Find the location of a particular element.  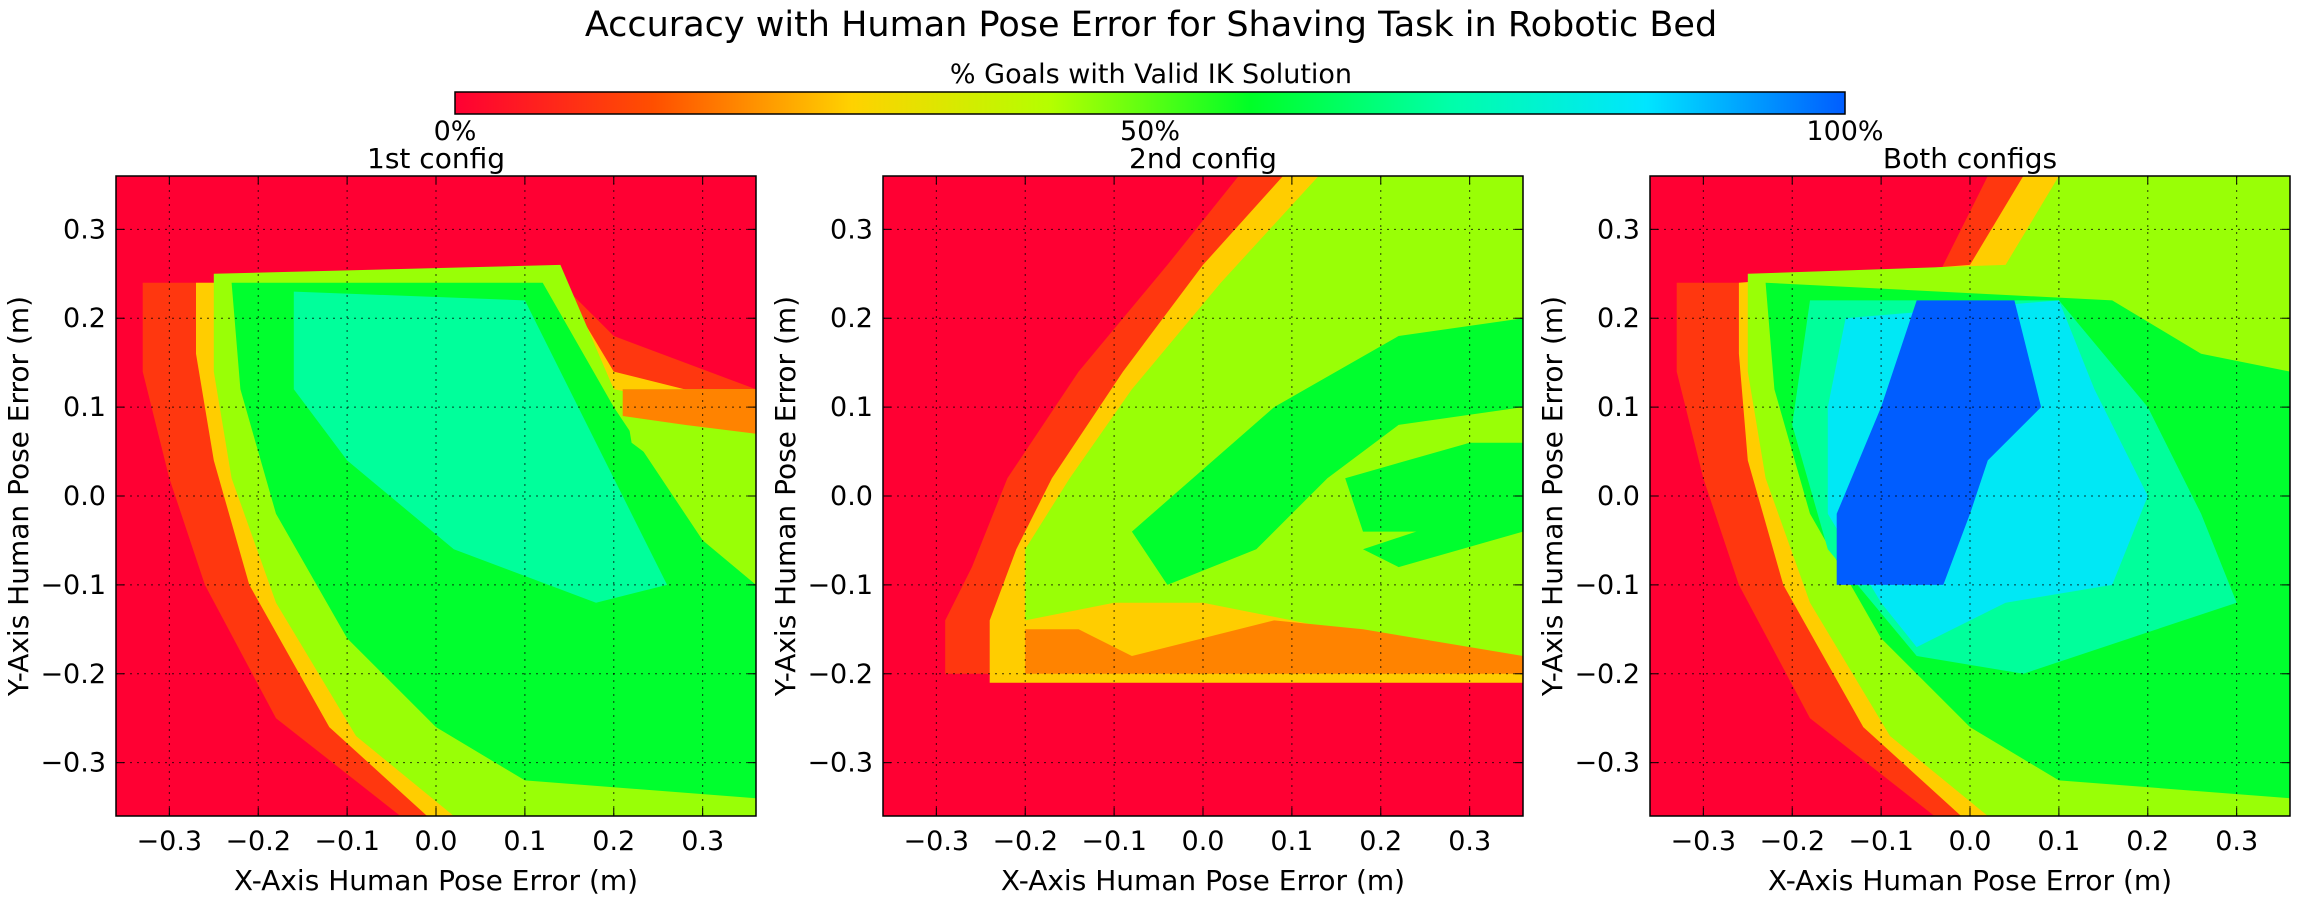

colorbar-label: % Goals with Valid IK Solution is located at coordinates (1151, 74).